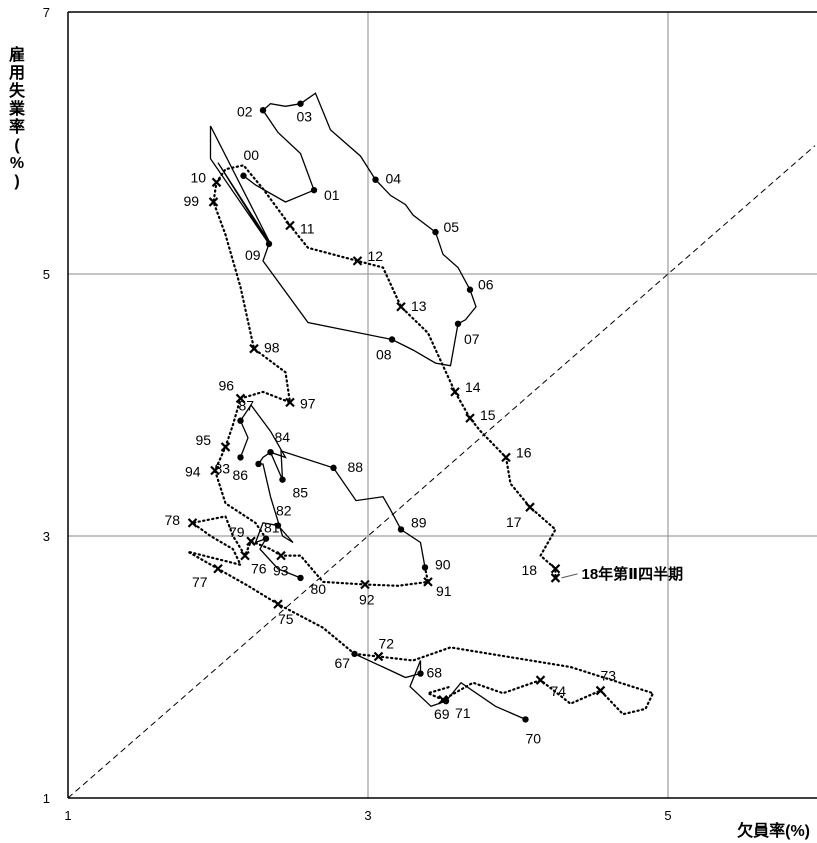 The width and height of the screenshot is (817, 843). Describe the element at coordinates (281, 571) in the screenshot. I see `point-label-93: 93` at that location.